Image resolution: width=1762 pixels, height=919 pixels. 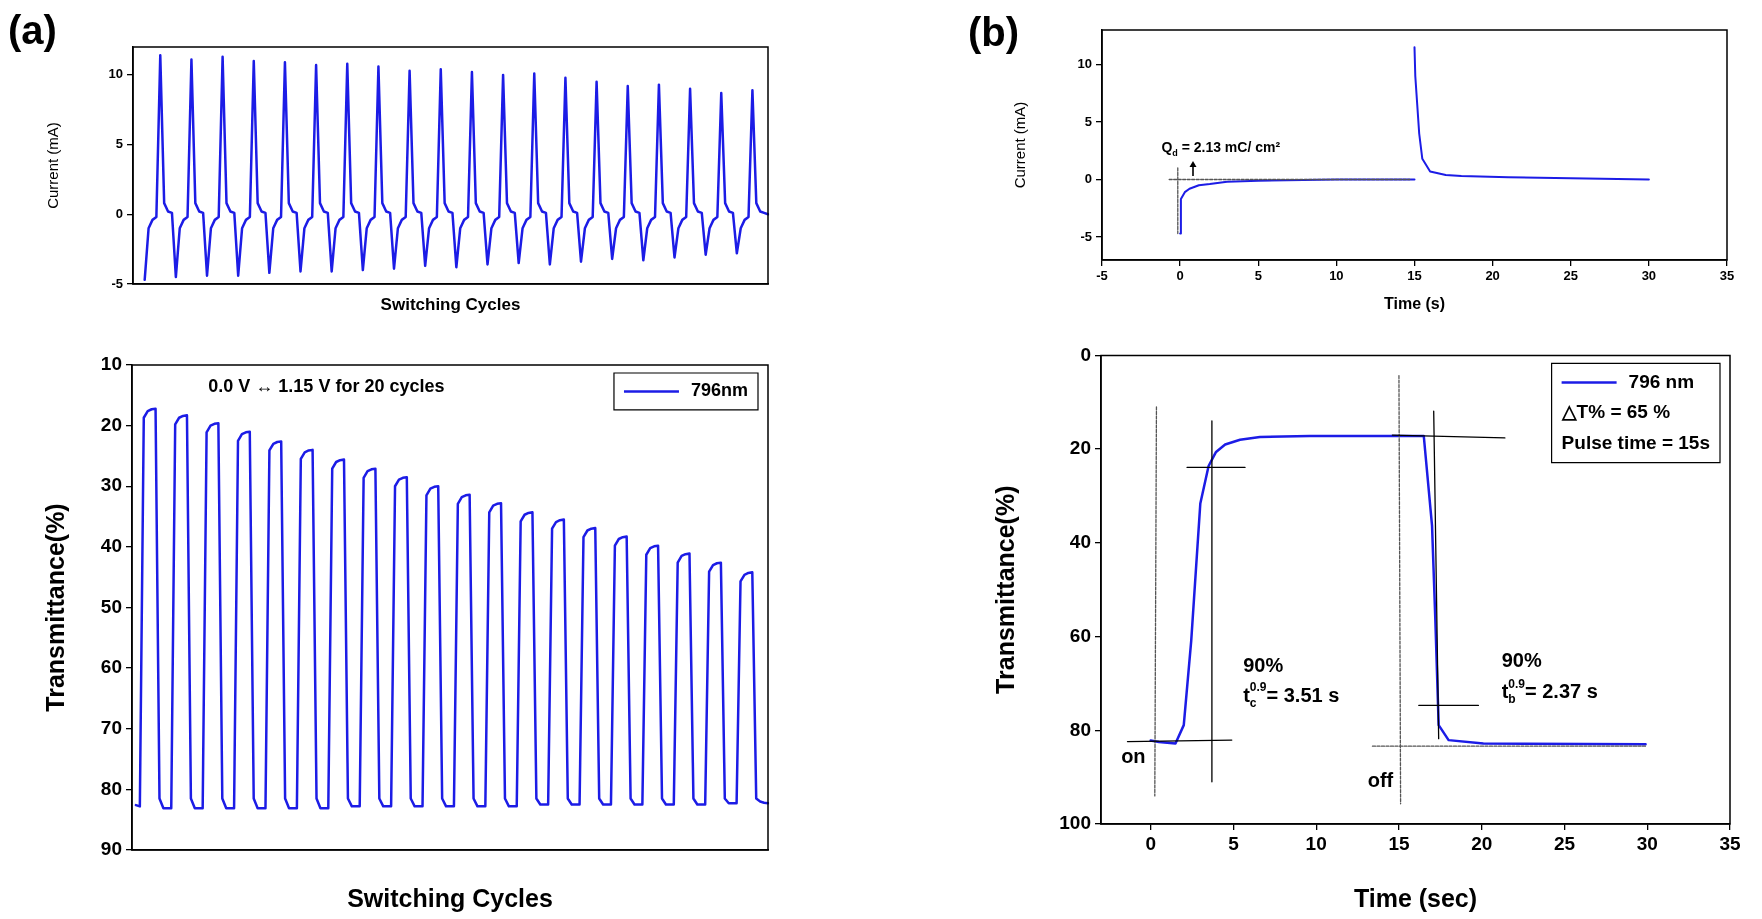 What do you see at coordinates (1102, 276) in the screenshot?
I see `x-tick-label: -5` at bounding box center [1102, 276].